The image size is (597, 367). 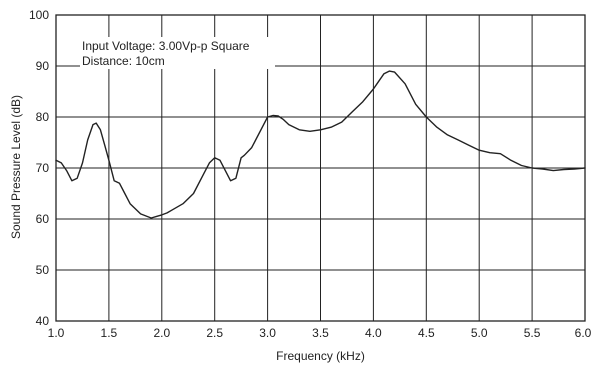 I want to click on y-axis-label: Sound Pressure Level (dB), so click(x=16, y=167).